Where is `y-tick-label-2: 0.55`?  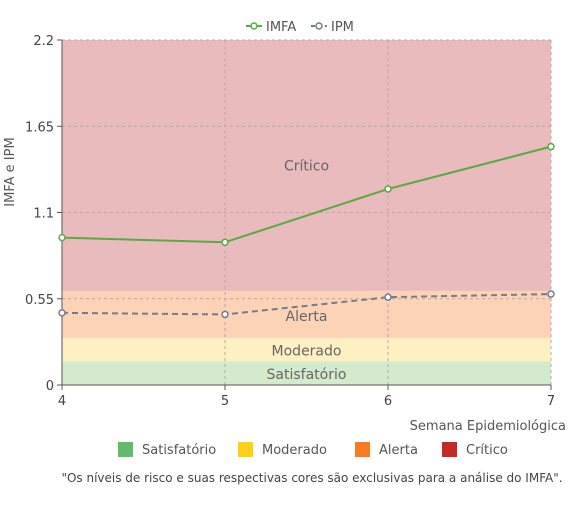
y-tick-label-2: 0.55 is located at coordinates (39, 300).